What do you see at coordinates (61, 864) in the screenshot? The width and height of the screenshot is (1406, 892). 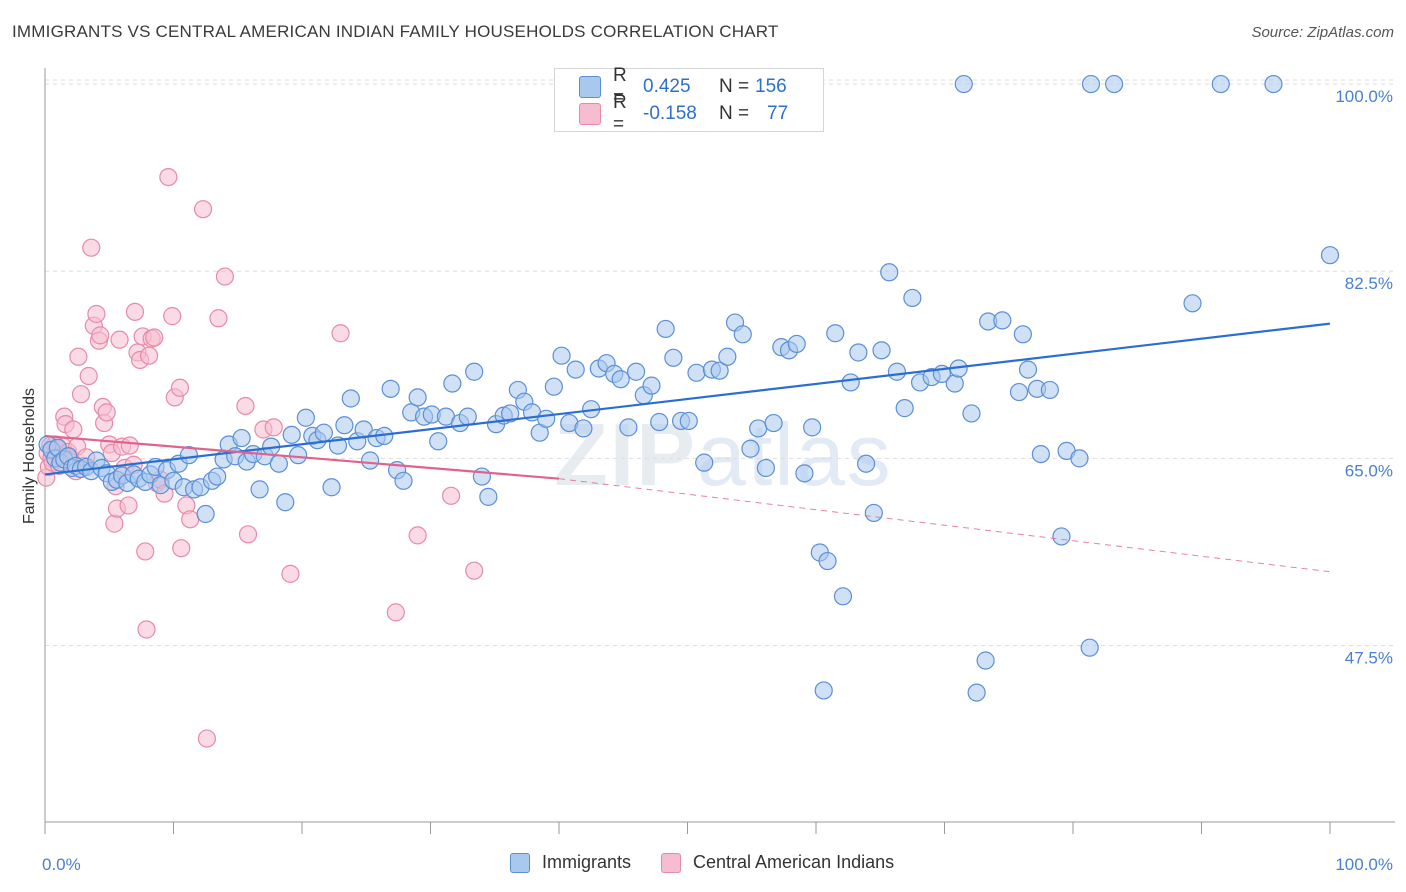 I see `x-tick-label: 0.0%` at bounding box center [61, 864].